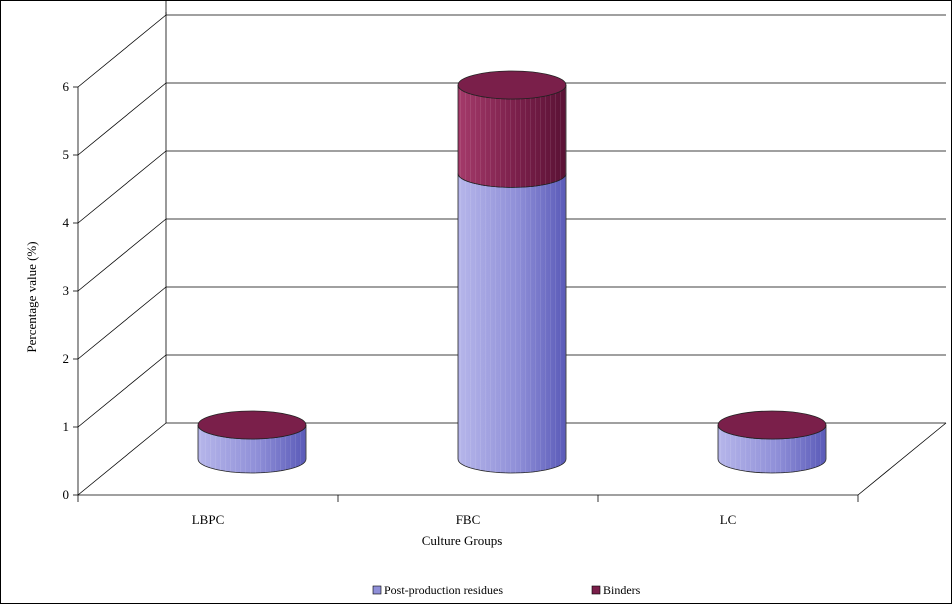  Describe the element at coordinates (31, 296) in the screenshot. I see `y-axis-title: Percentage value (%)` at that location.